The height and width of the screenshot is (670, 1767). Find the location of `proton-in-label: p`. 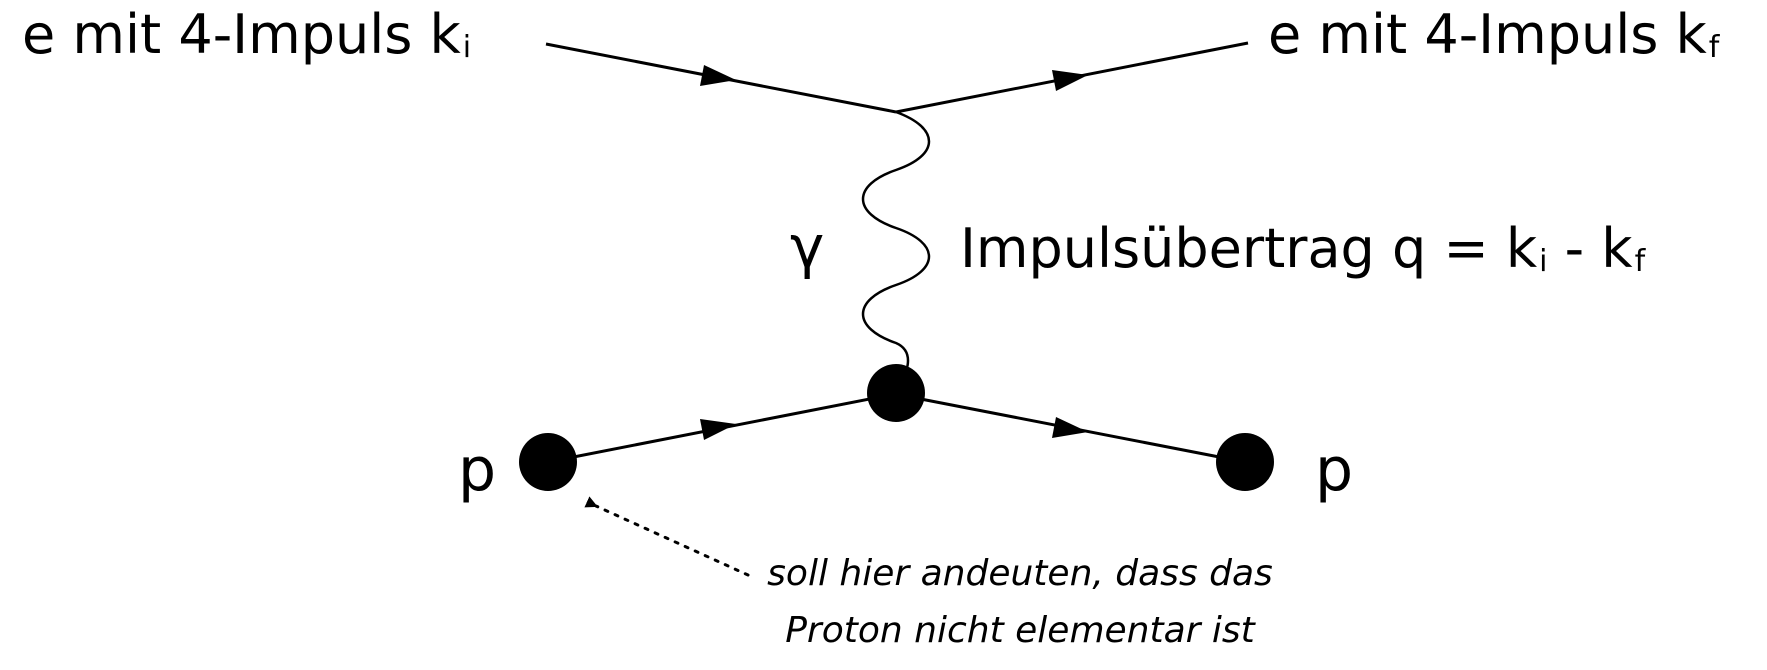

proton-in-label: p is located at coordinates (477, 470).